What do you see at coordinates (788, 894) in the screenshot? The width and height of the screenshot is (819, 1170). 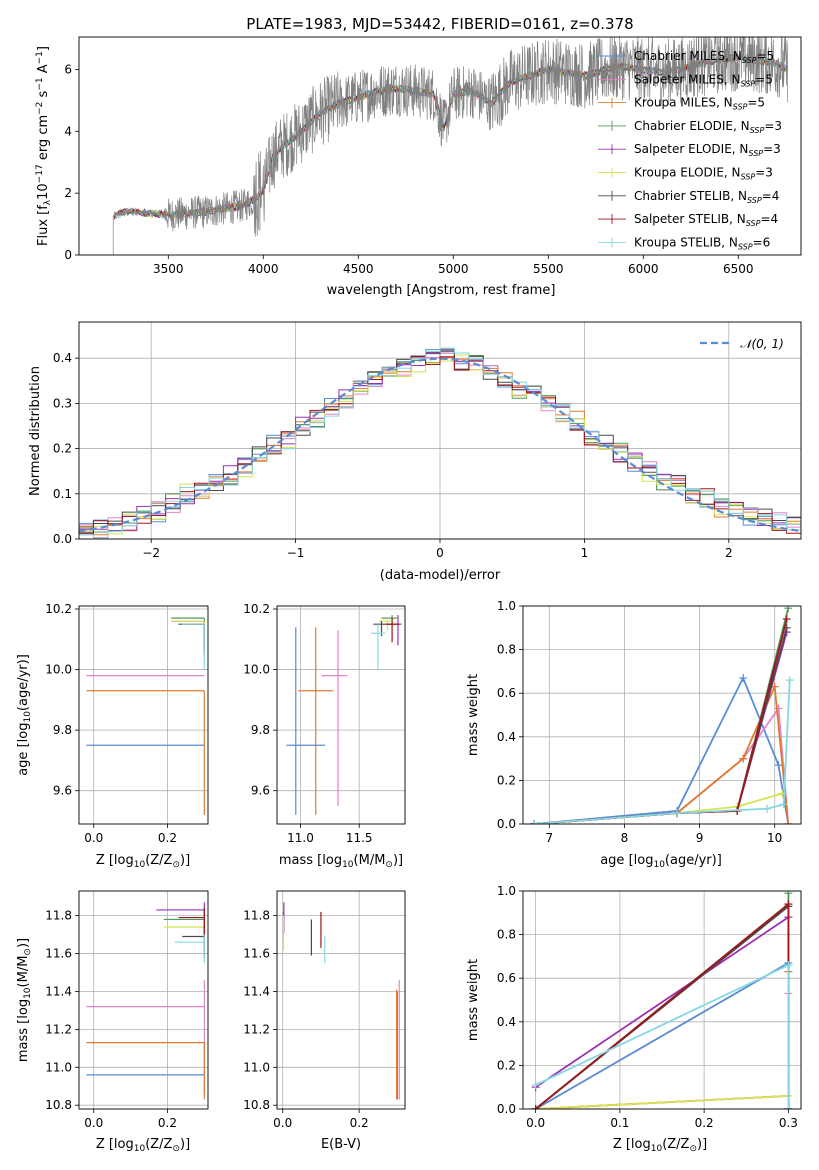 I see `weight_Z-marker-chabrier-elodie` at bounding box center [788, 894].